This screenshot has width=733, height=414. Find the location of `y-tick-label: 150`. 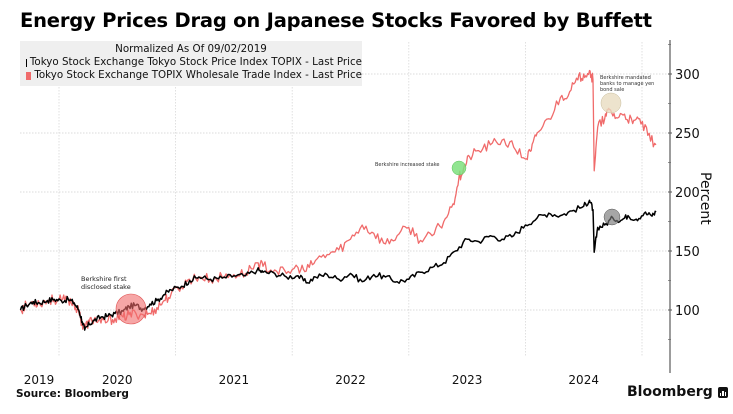

y-tick-label: 150 is located at coordinates (687, 252).